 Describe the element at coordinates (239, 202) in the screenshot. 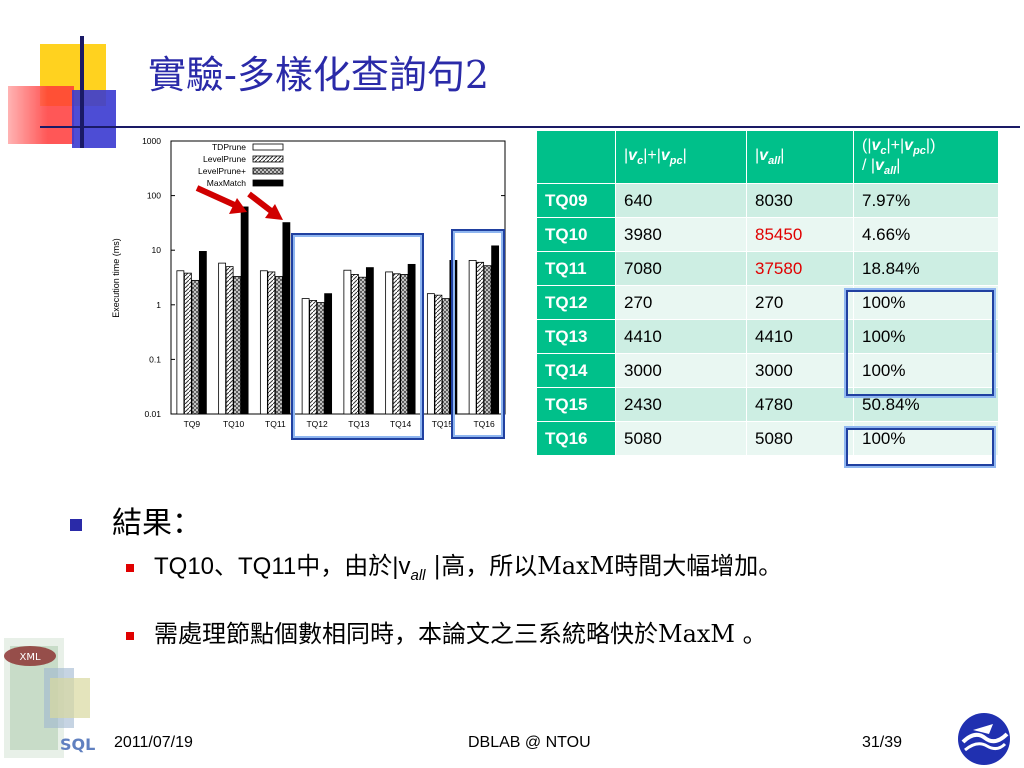

I see `arrow-icon` at that location.